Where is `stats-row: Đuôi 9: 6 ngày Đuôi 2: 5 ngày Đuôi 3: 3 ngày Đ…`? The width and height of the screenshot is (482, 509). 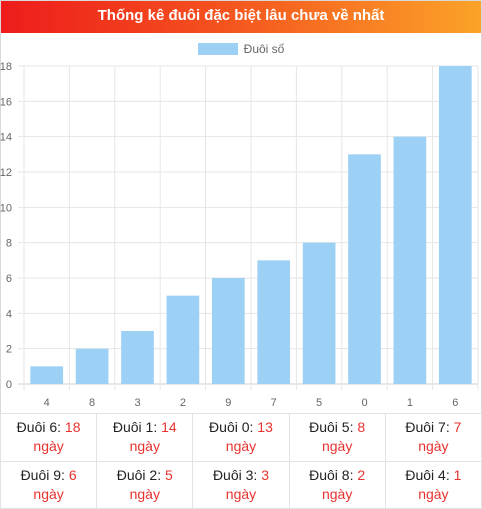
stats-row: Đuôi 9: 6 ngày Đuôi 2: 5 ngày Đuôi 3: 3 ngày Đ… is located at coordinates (241, 484).